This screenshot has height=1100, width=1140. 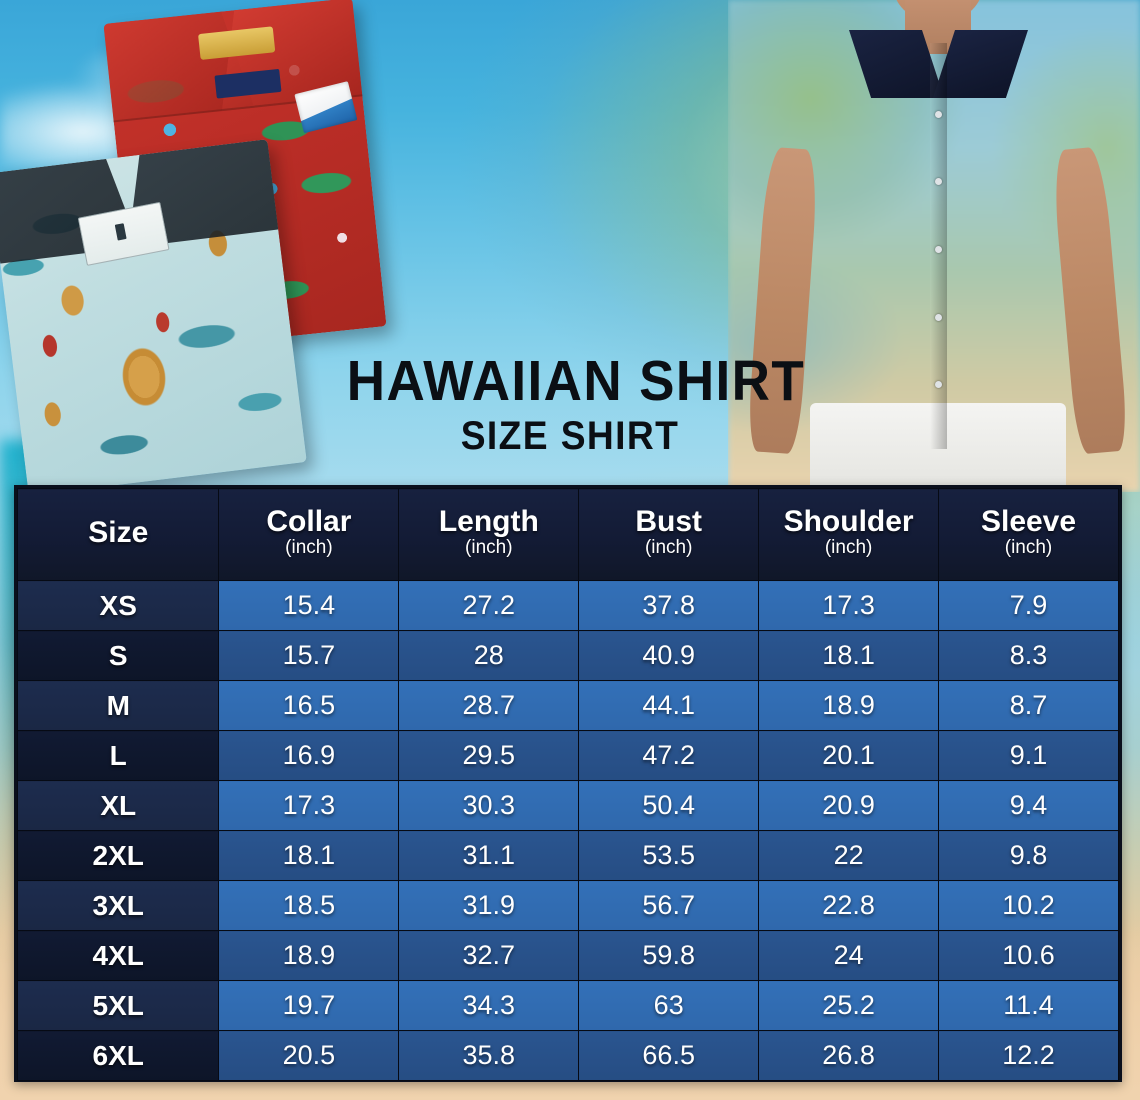 I want to click on cell-collar: 16.5, so click(x=309, y=705).